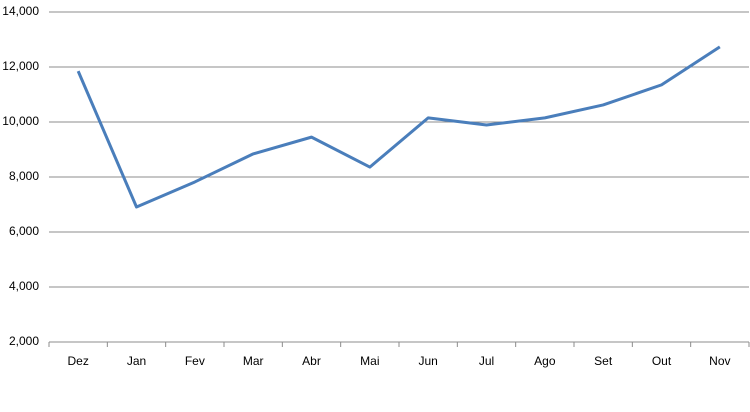 Image resolution: width=750 pixels, height=412 pixels. What do you see at coordinates (545, 361) in the screenshot?
I see `x-tick-label: Ago` at bounding box center [545, 361].